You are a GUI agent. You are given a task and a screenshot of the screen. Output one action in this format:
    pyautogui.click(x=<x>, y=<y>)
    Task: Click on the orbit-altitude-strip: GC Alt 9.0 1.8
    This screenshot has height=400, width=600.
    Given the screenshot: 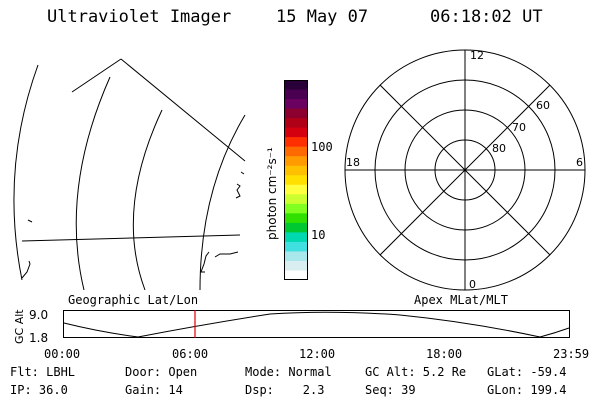 What is the action you would take?
    pyautogui.click(x=291, y=326)
    